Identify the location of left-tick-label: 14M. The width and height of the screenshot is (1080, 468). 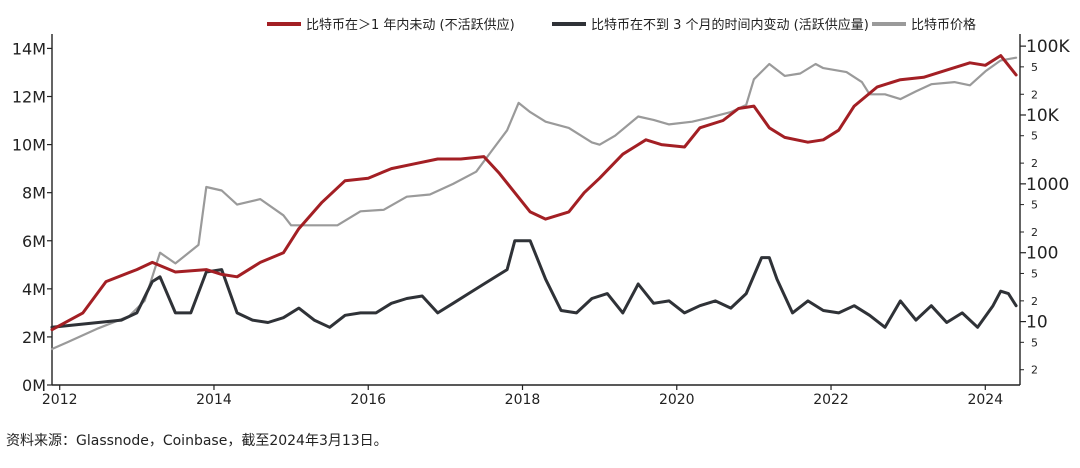
(29, 48).